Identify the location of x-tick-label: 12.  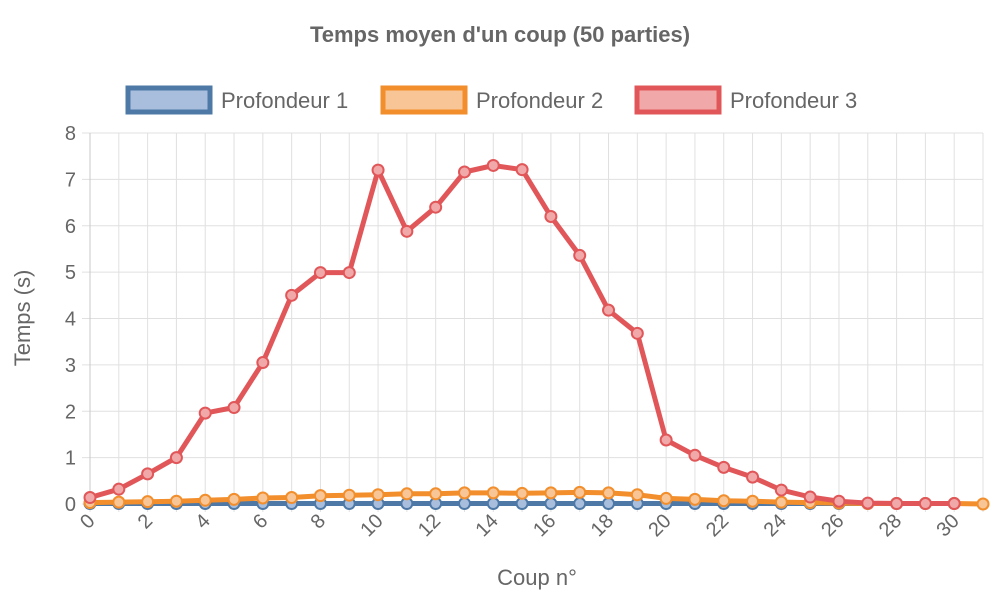
(429, 525).